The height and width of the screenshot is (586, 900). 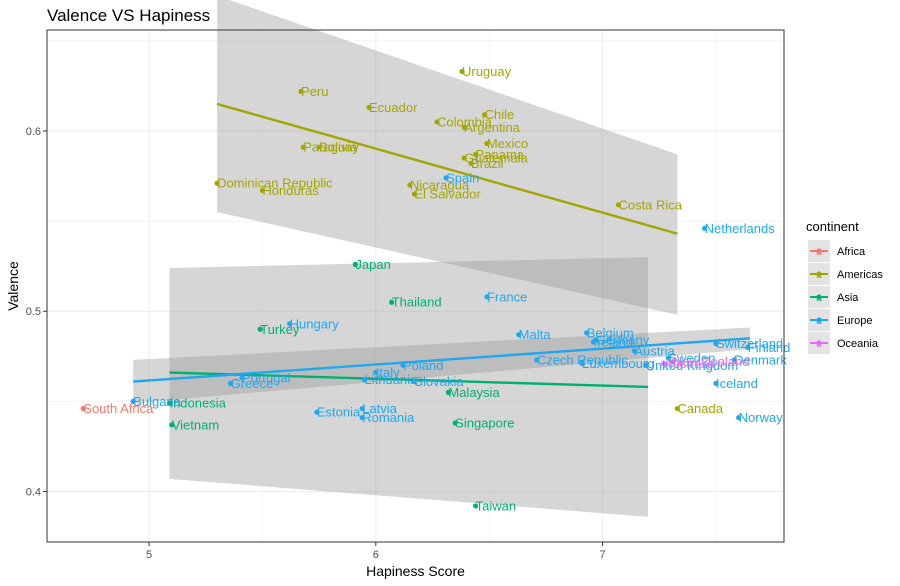 I want to click on fit-line-asia, so click(x=408, y=380).